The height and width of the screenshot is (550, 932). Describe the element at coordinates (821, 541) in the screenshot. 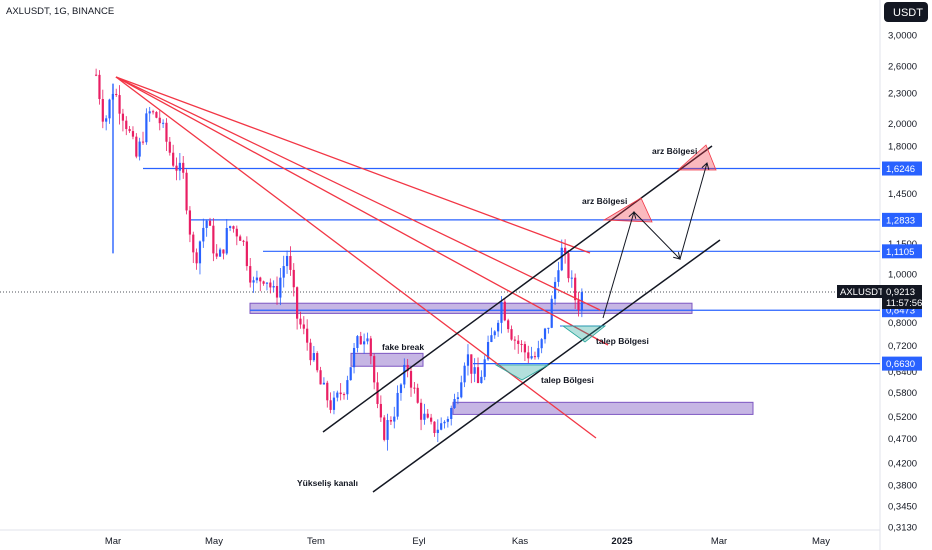

I see `time-tick-7: May` at that location.